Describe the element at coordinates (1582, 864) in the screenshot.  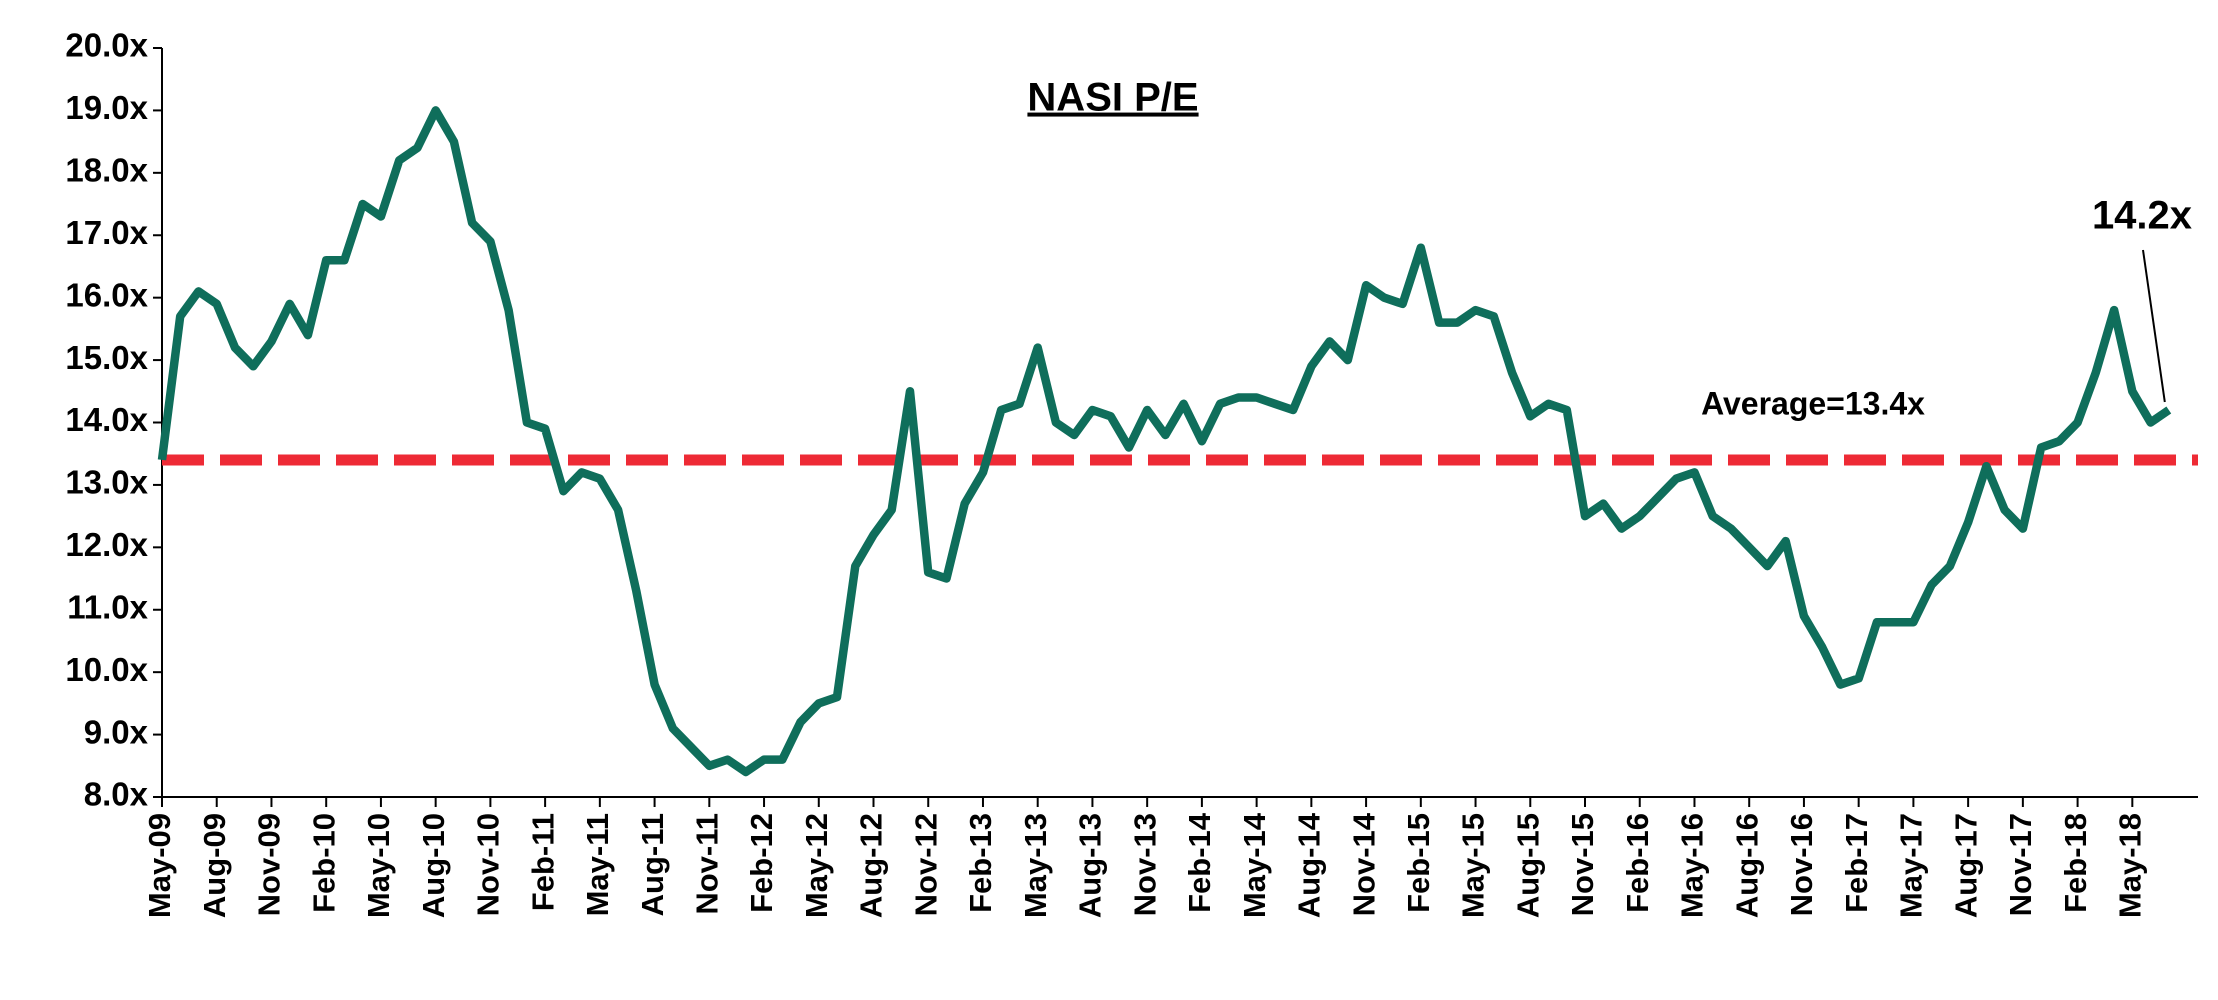
I see `x-tick-label: Nov-15` at that location.